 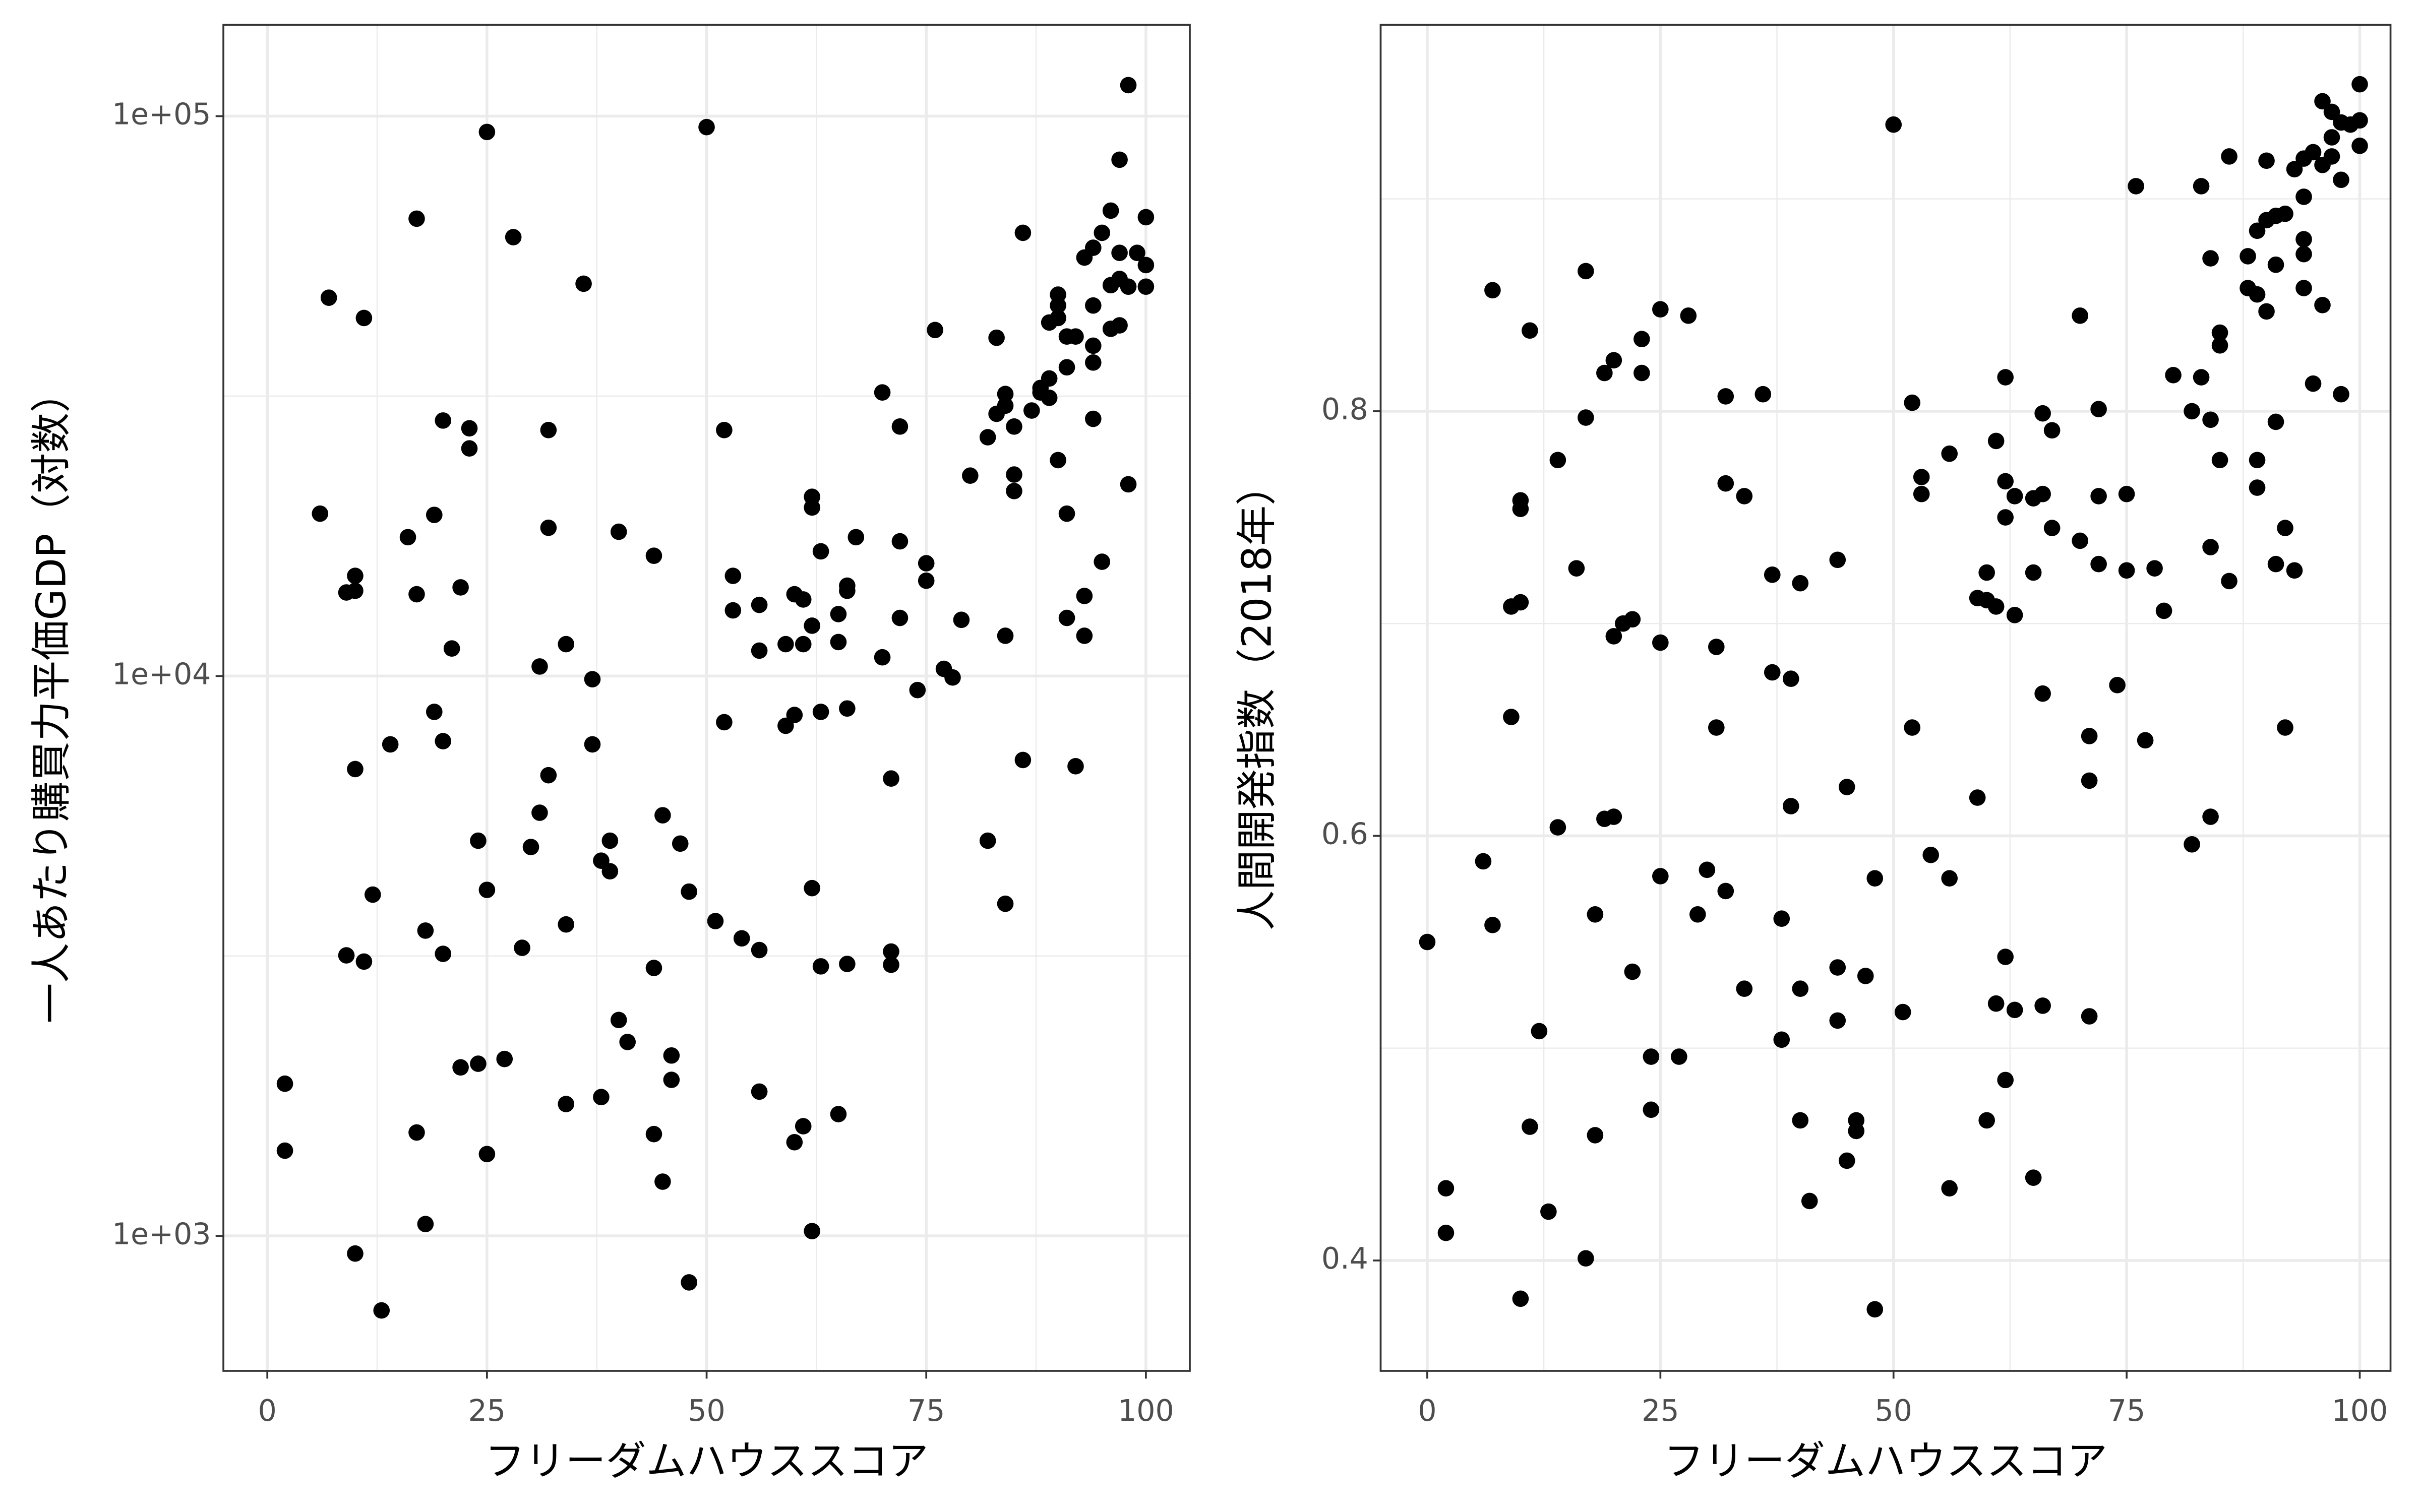 What do you see at coordinates (1427, 1411) in the screenshot?
I see `x-tick-label: 0` at bounding box center [1427, 1411].